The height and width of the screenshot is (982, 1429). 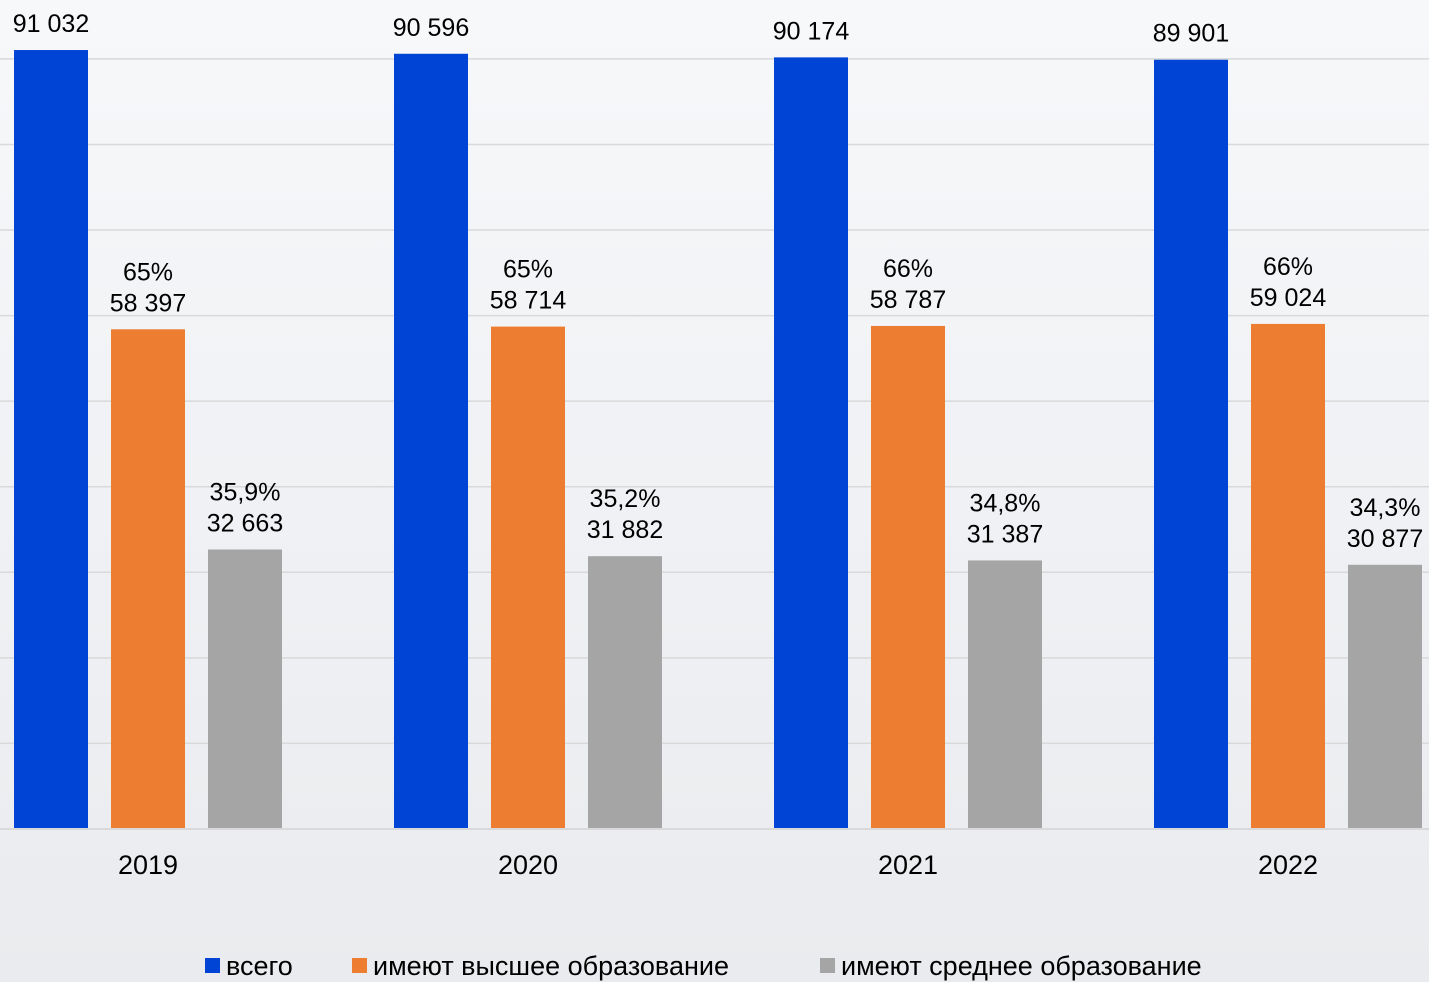 What do you see at coordinates (245, 493) in the screenshot?
I see `data-label-percent: 35,9%` at bounding box center [245, 493].